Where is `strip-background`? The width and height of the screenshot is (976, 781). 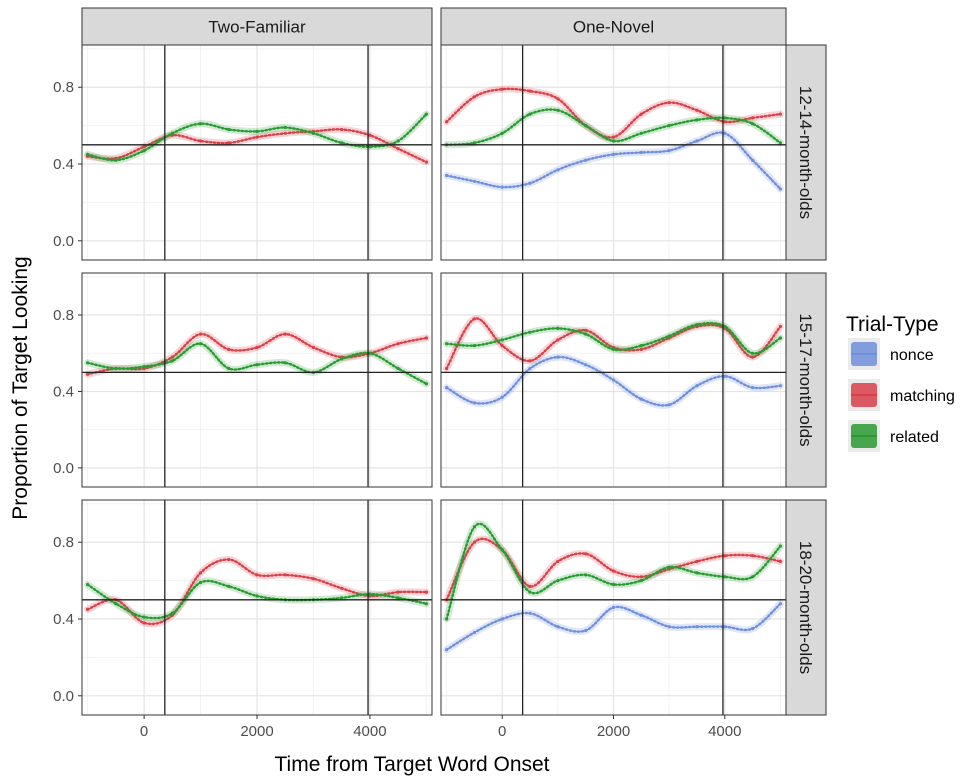
strip-background is located at coordinates (257, 26).